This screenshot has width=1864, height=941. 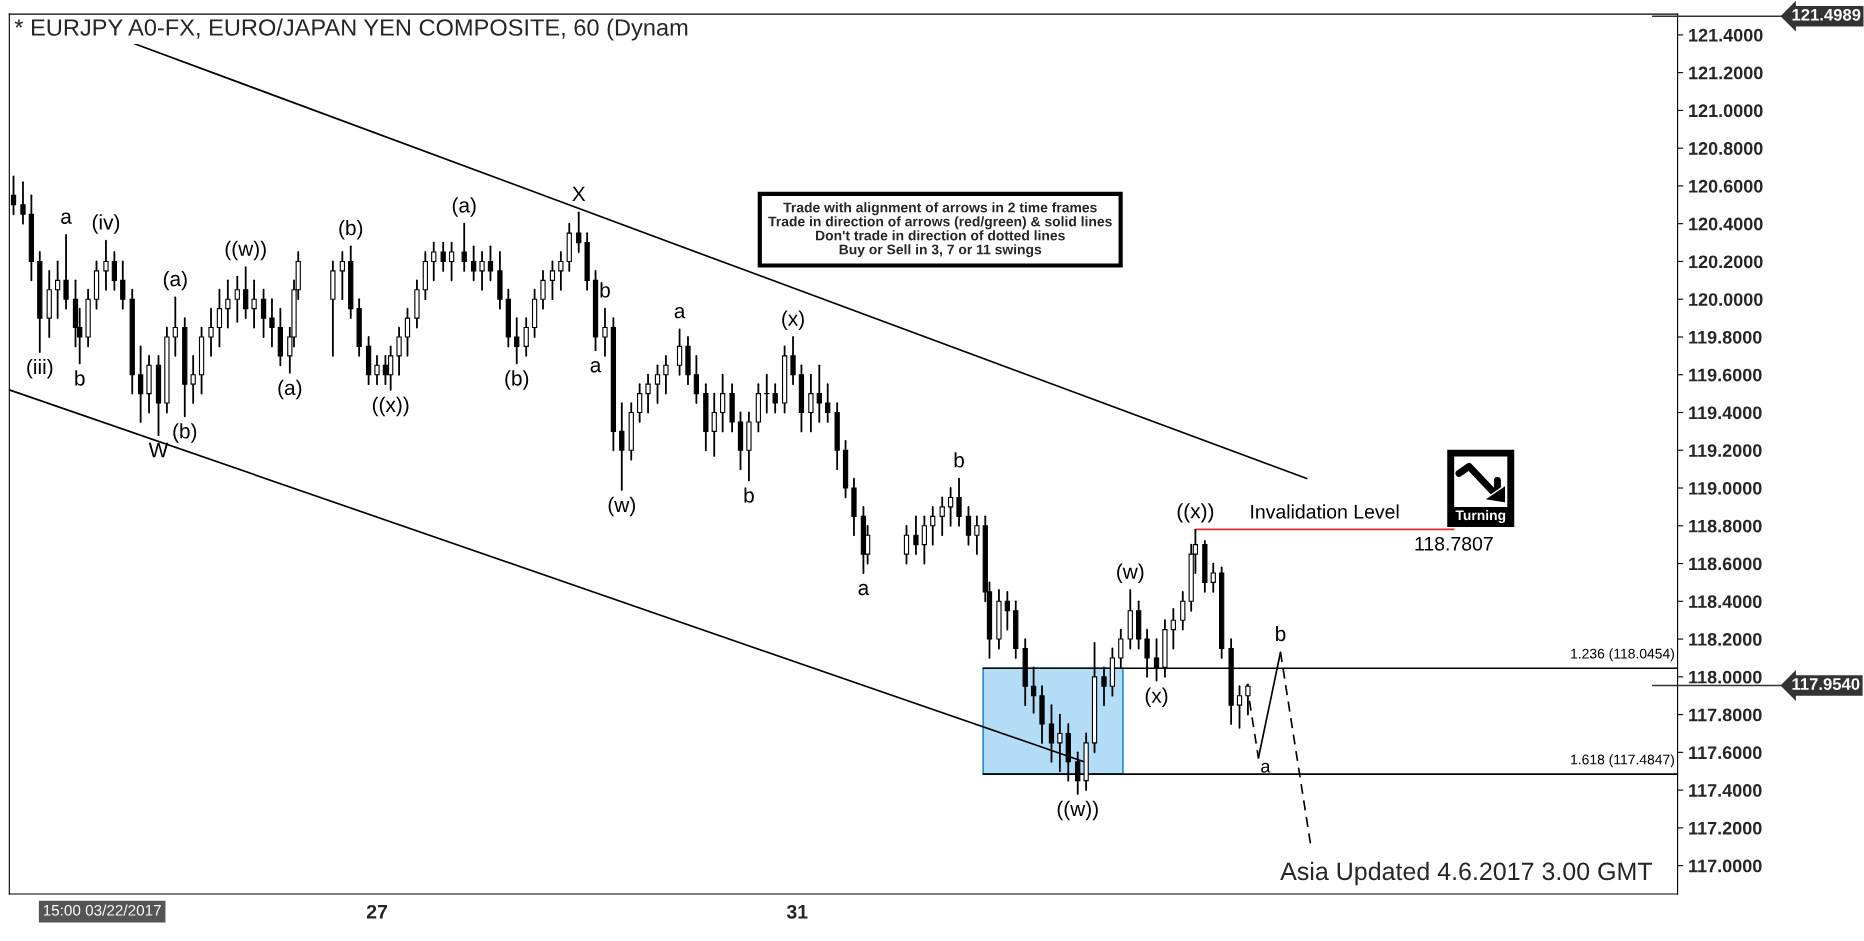 What do you see at coordinates (1726, 224) in the screenshot?
I see `y-tick-label: 120.4000` at bounding box center [1726, 224].